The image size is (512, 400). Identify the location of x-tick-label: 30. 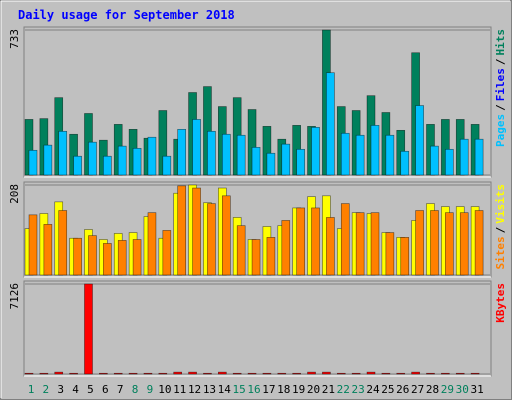
(462, 389).